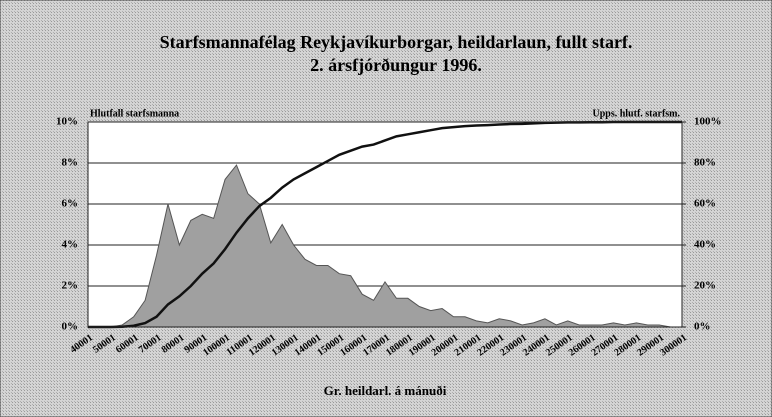 The image size is (772, 417). I want to click on y2-tick-label: 0%, so click(702, 327).